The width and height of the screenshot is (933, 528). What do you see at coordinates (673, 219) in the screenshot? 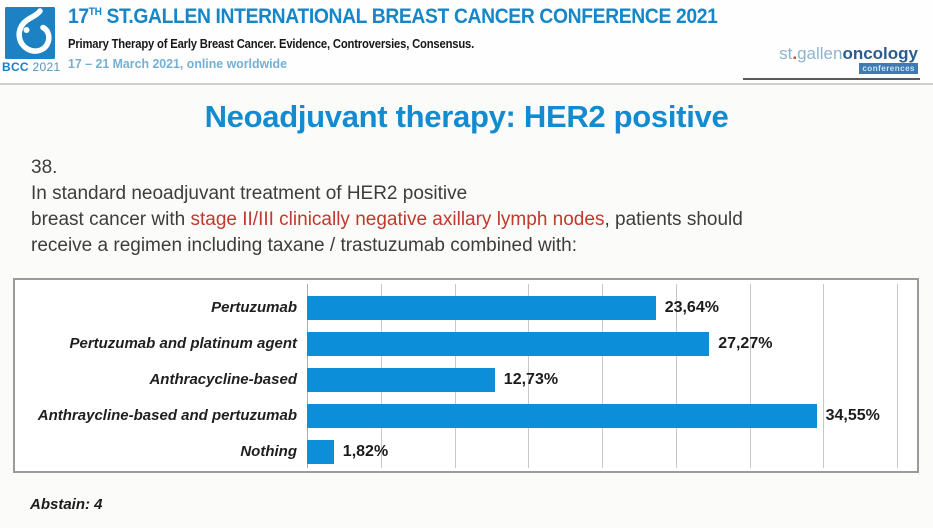
I see `question-line-2-suffix: , patients should` at bounding box center [673, 219].